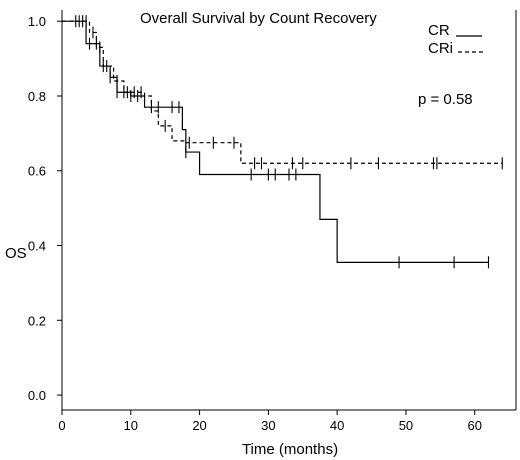 This screenshot has width=520, height=460. Describe the element at coordinates (37, 171) in the screenshot. I see `y-tick-label: 0.6` at that location.